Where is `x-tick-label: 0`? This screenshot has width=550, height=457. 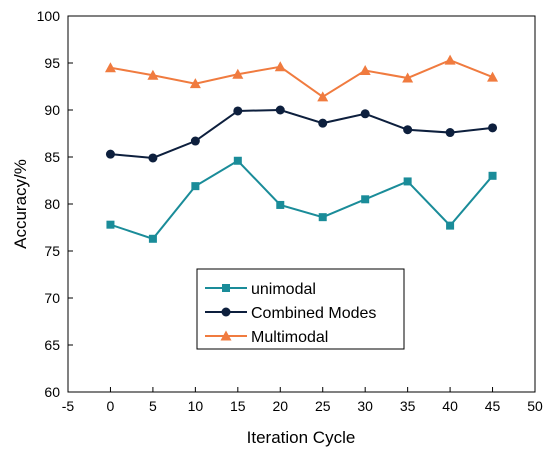
x-tick-label: 0 is located at coordinates (111, 406).